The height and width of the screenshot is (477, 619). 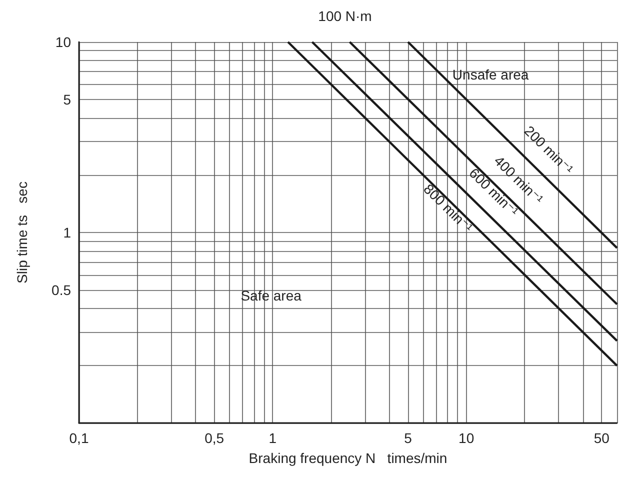 I want to click on y-axis-title: Slip time ts sec, so click(x=22, y=233).